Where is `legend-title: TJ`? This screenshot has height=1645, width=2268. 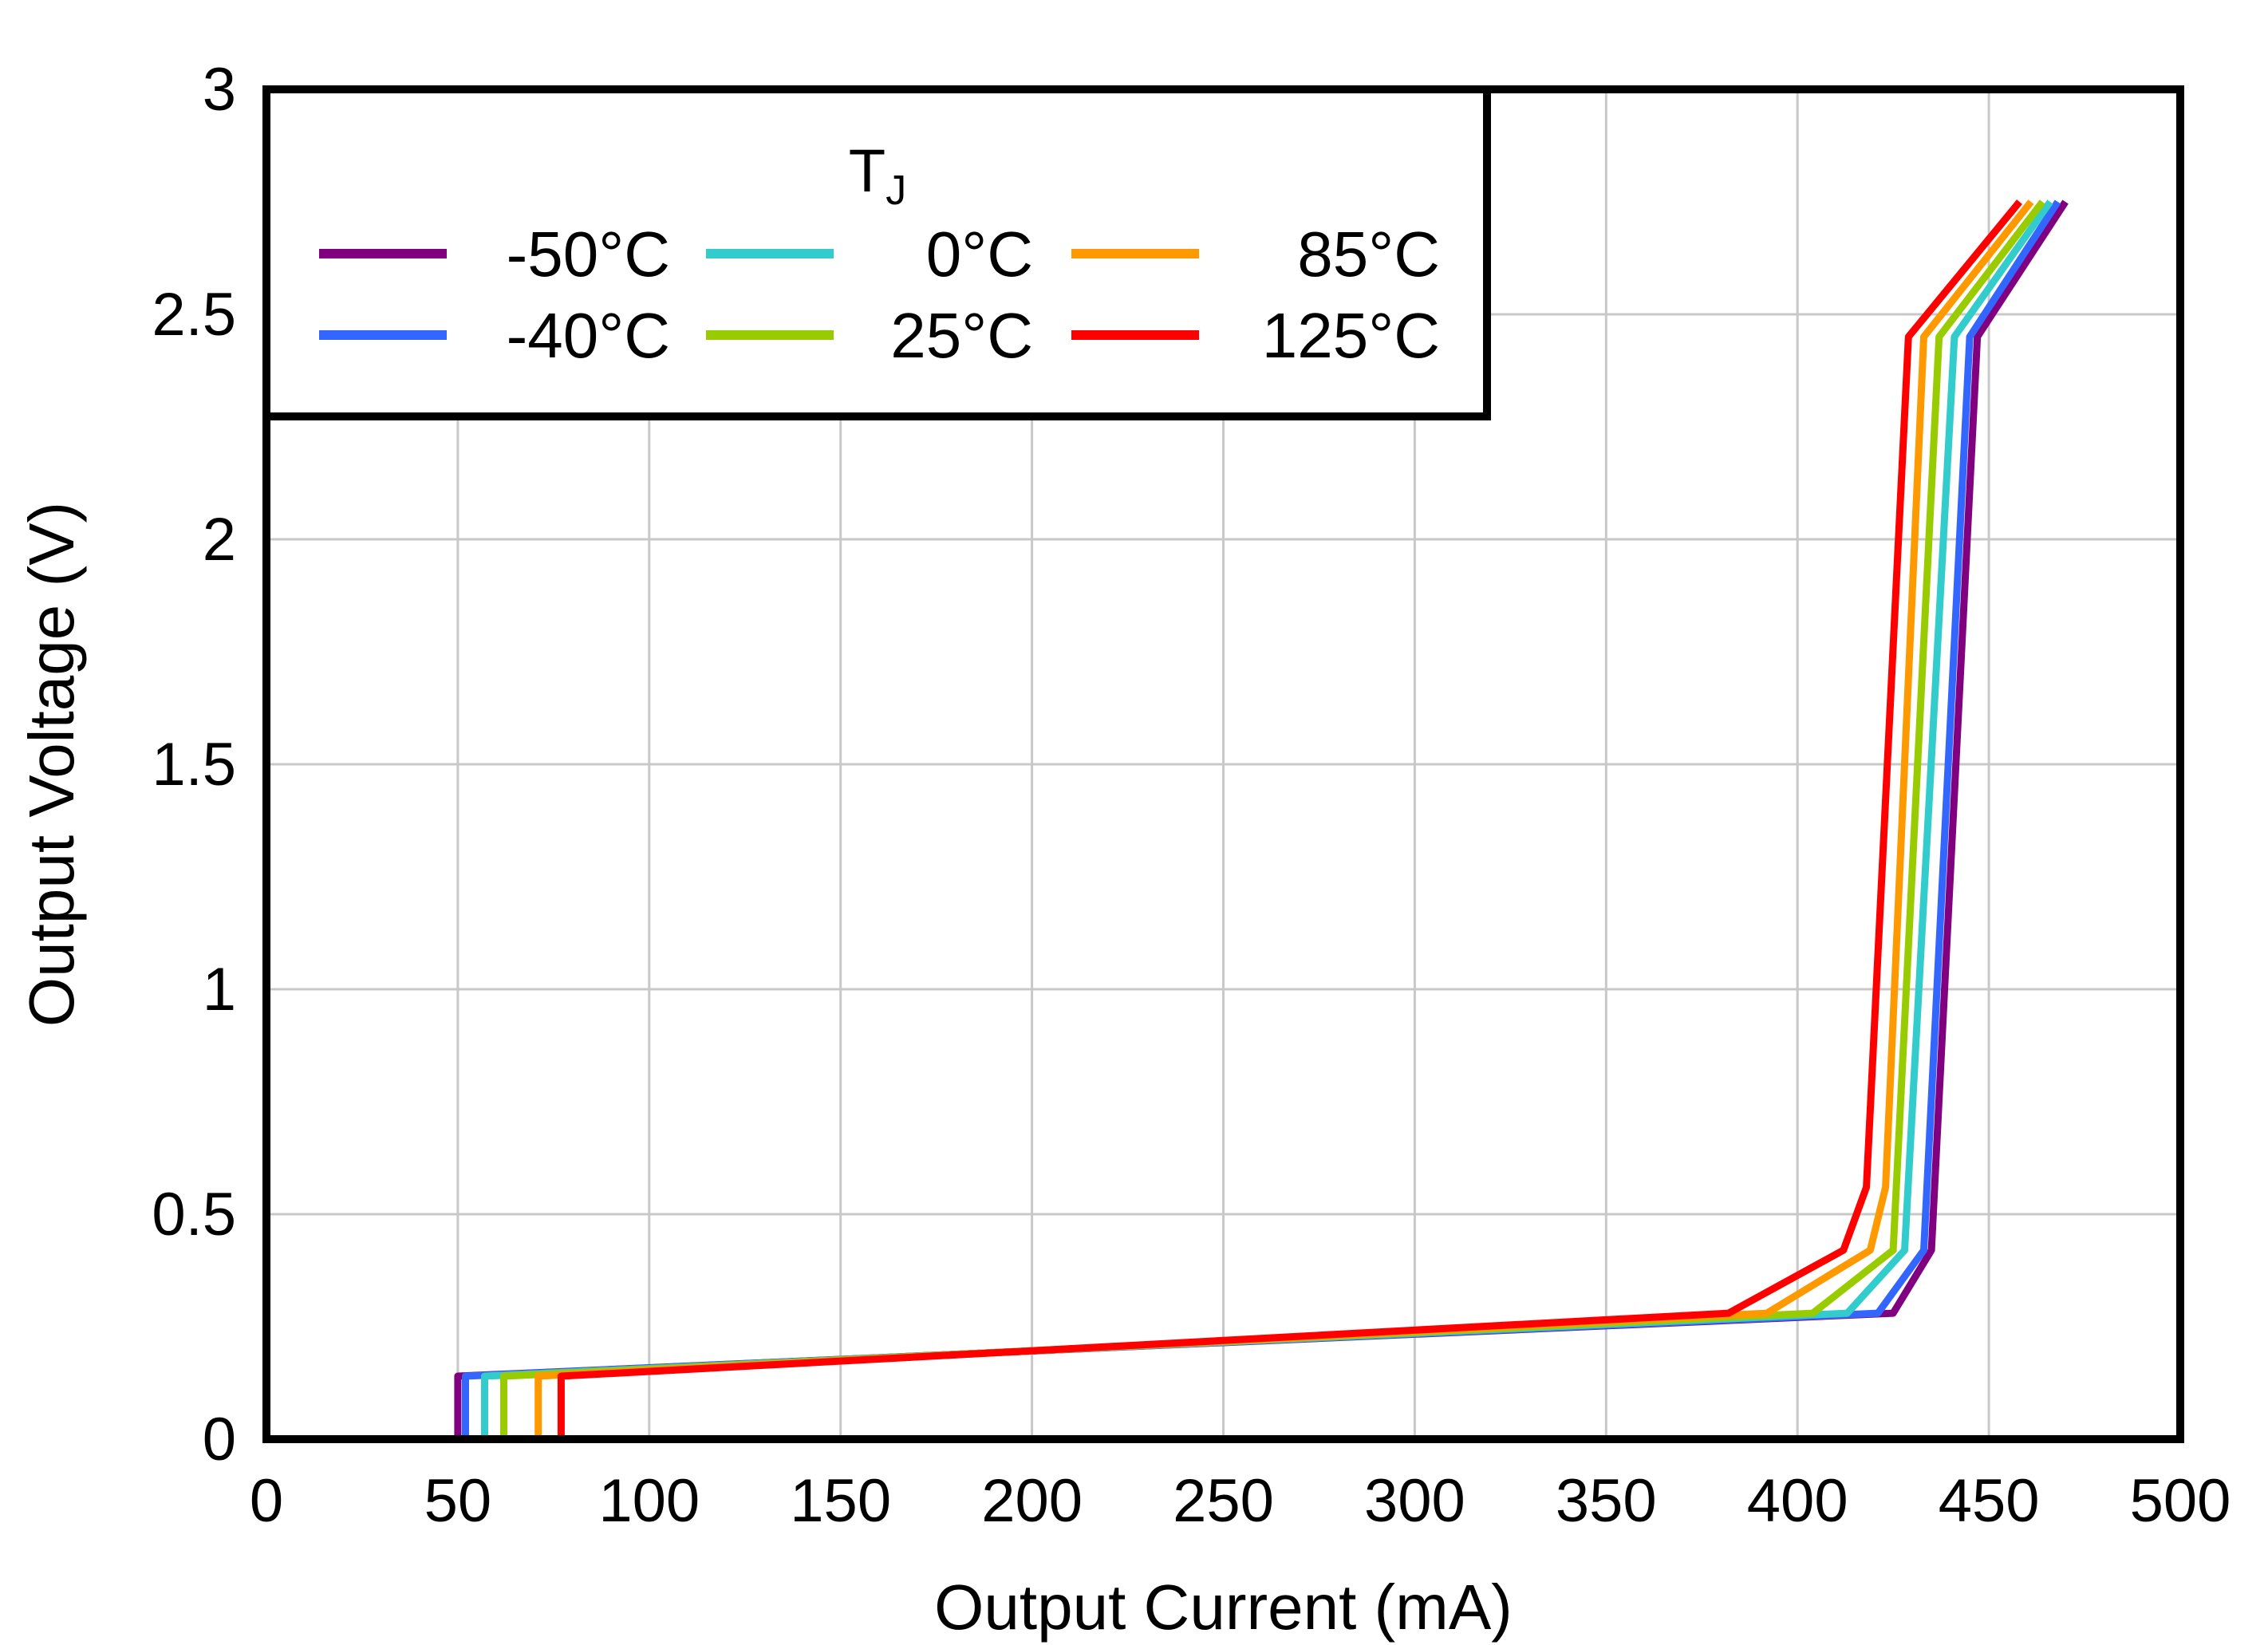 legend-title: TJ is located at coordinates (878, 176).